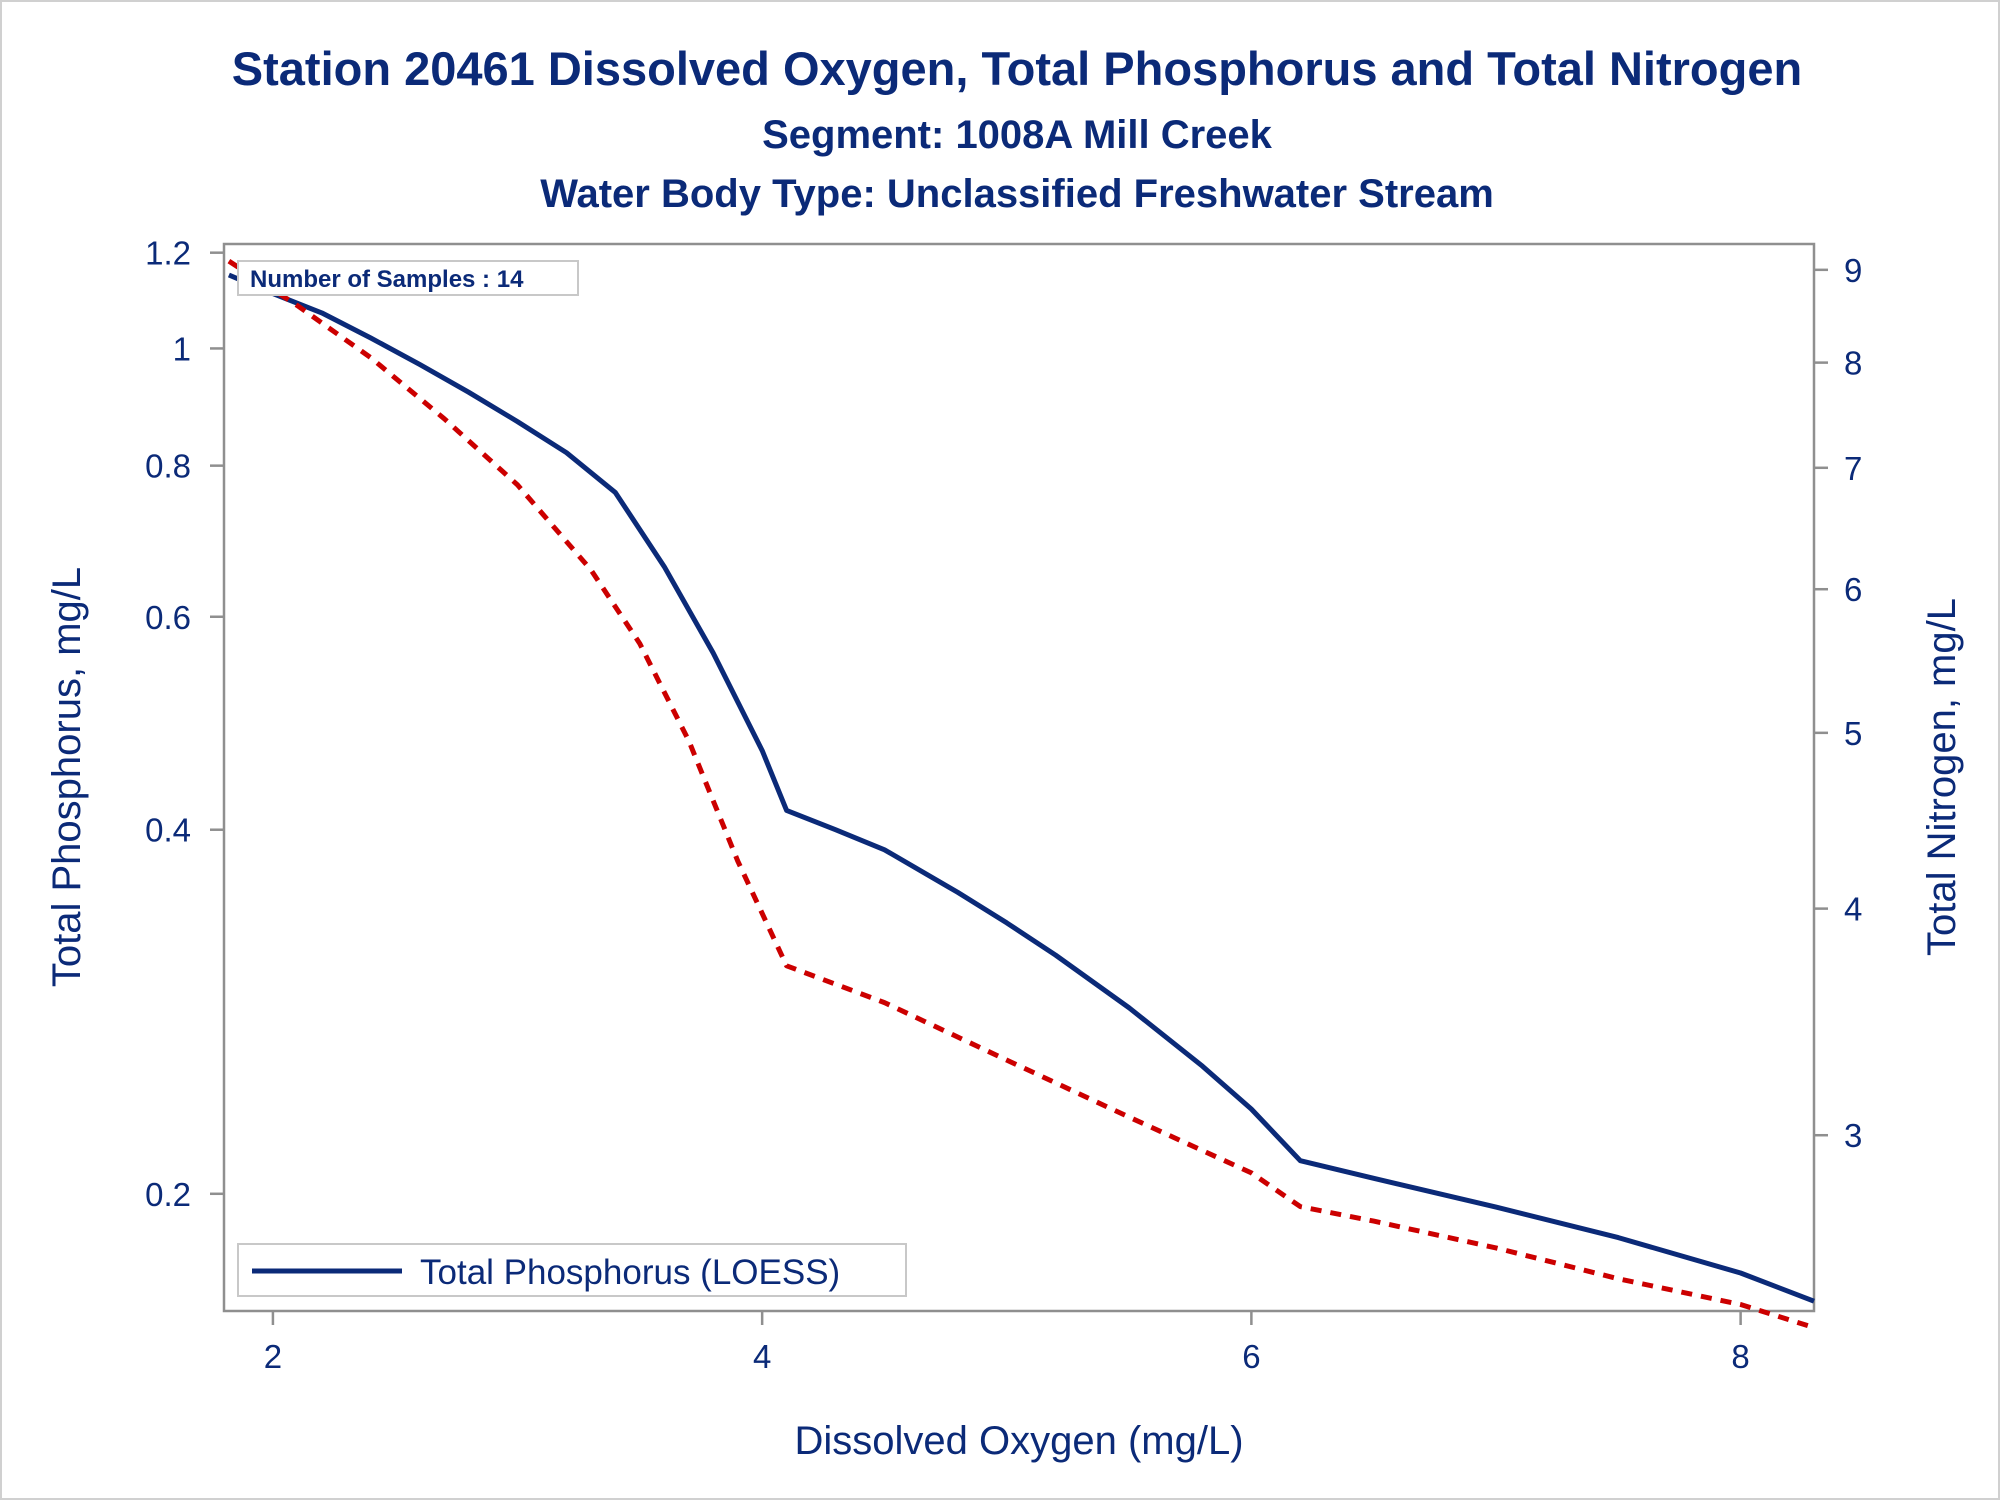 The image size is (2000, 1502). I want to click on legend-label: Total Phosphorus (LOESS), so click(630, 1272).